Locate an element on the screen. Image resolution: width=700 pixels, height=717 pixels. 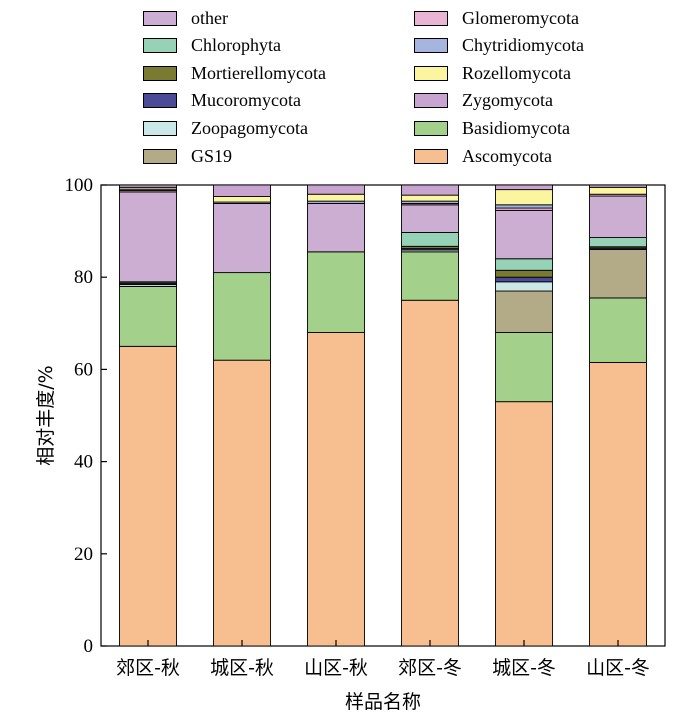
legend-label: Zygomycota is located at coordinates (507, 100).